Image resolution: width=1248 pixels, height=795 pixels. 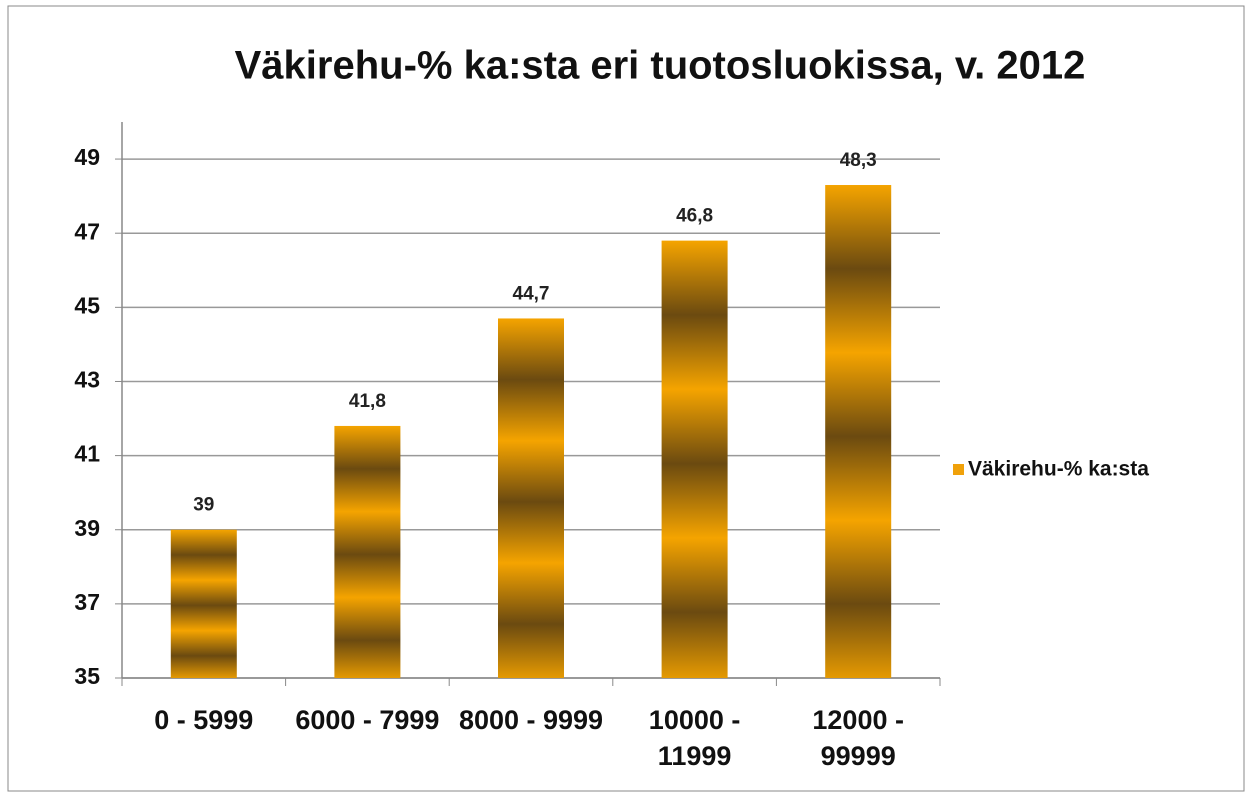 What do you see at coordinates (1058, 469) in the screenshot?
I see `legend-label: Väkirehu-% ka:sta` at bounding box center [1058, 469].